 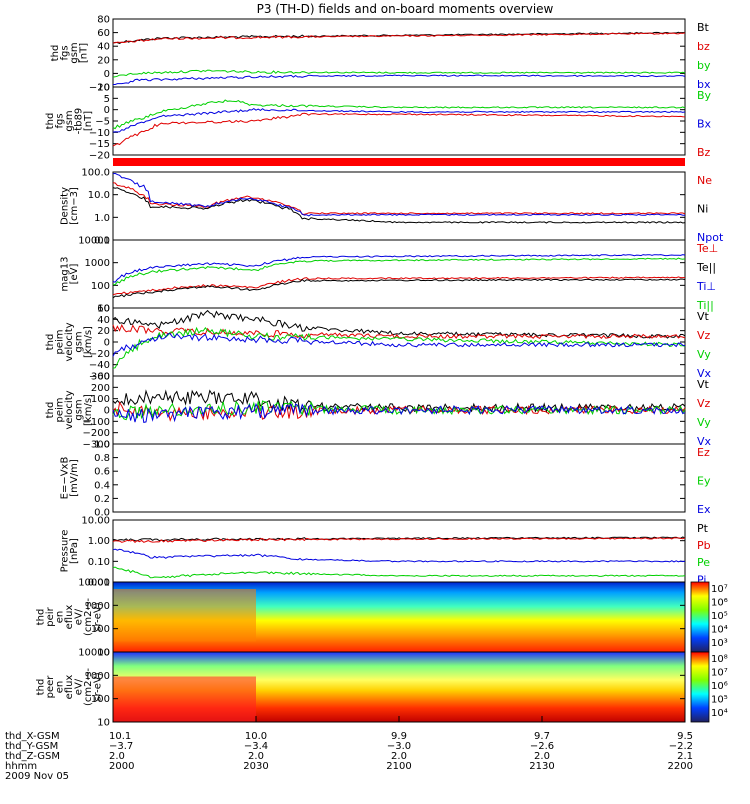 I want to click on spectrogram-burst, so click(x=184, y=699).